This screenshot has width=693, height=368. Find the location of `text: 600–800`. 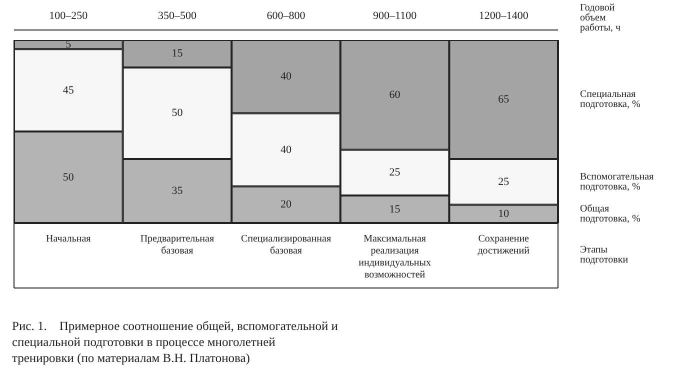

text: 600–800 is located at coordinates (286, 16).